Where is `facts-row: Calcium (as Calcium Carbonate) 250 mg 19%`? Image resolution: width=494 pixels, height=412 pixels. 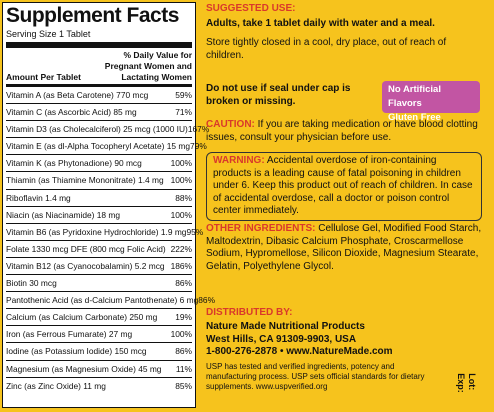 facts-row: Calcium (as Calcium Carbonate) 250 mg 19% is located at coordinates (99, 318).